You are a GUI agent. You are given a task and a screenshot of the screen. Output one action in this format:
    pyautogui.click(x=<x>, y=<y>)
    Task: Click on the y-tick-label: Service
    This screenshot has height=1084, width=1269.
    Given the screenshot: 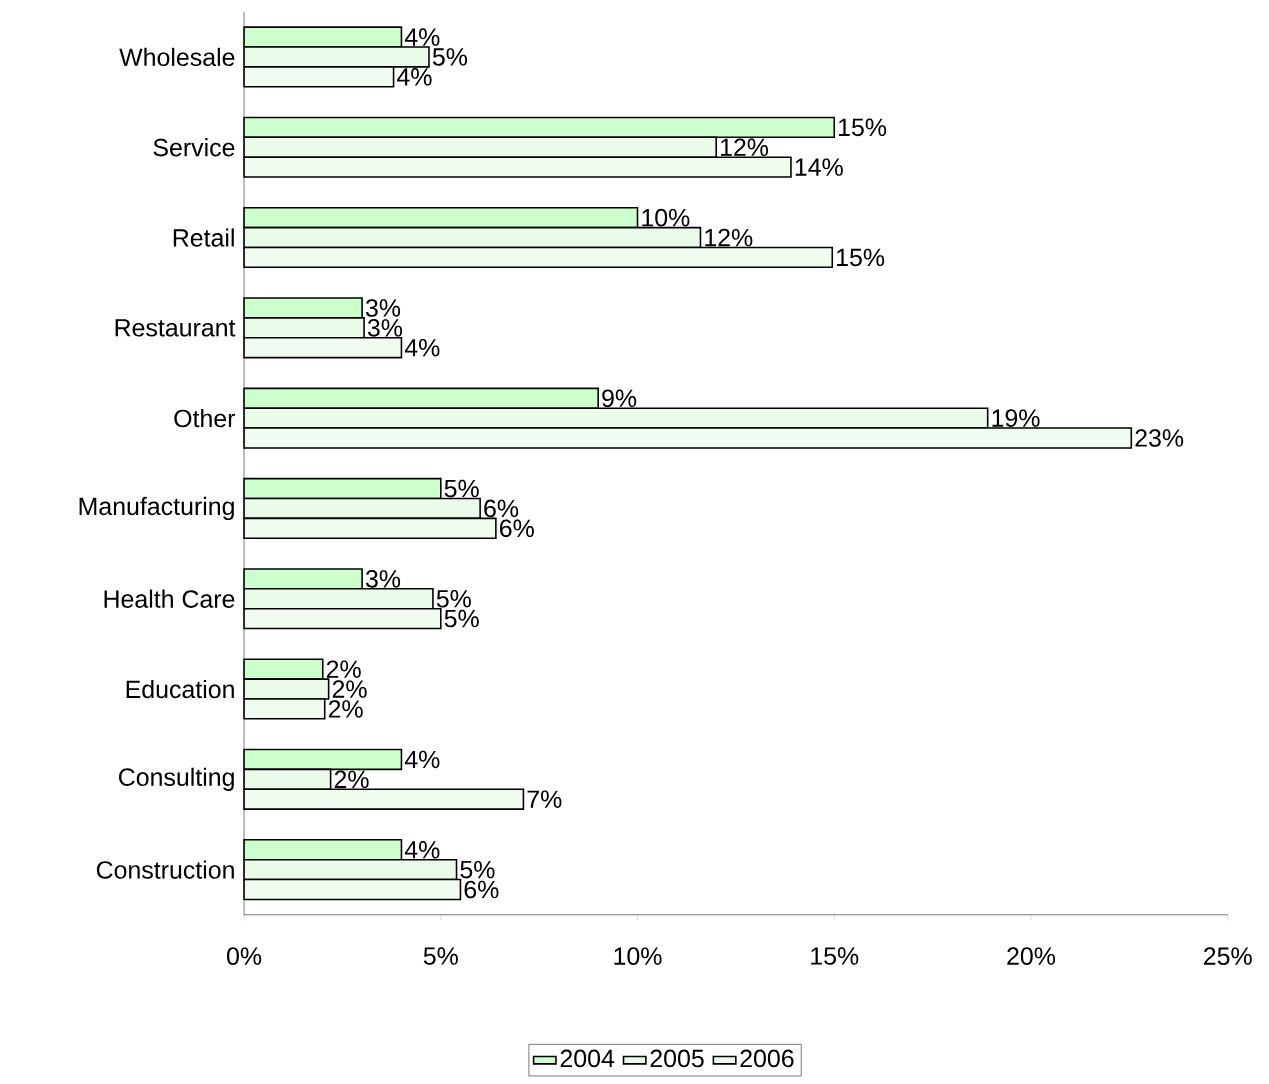 What is the action you would take?
    pyautogui.click(x=194, y=147)
    